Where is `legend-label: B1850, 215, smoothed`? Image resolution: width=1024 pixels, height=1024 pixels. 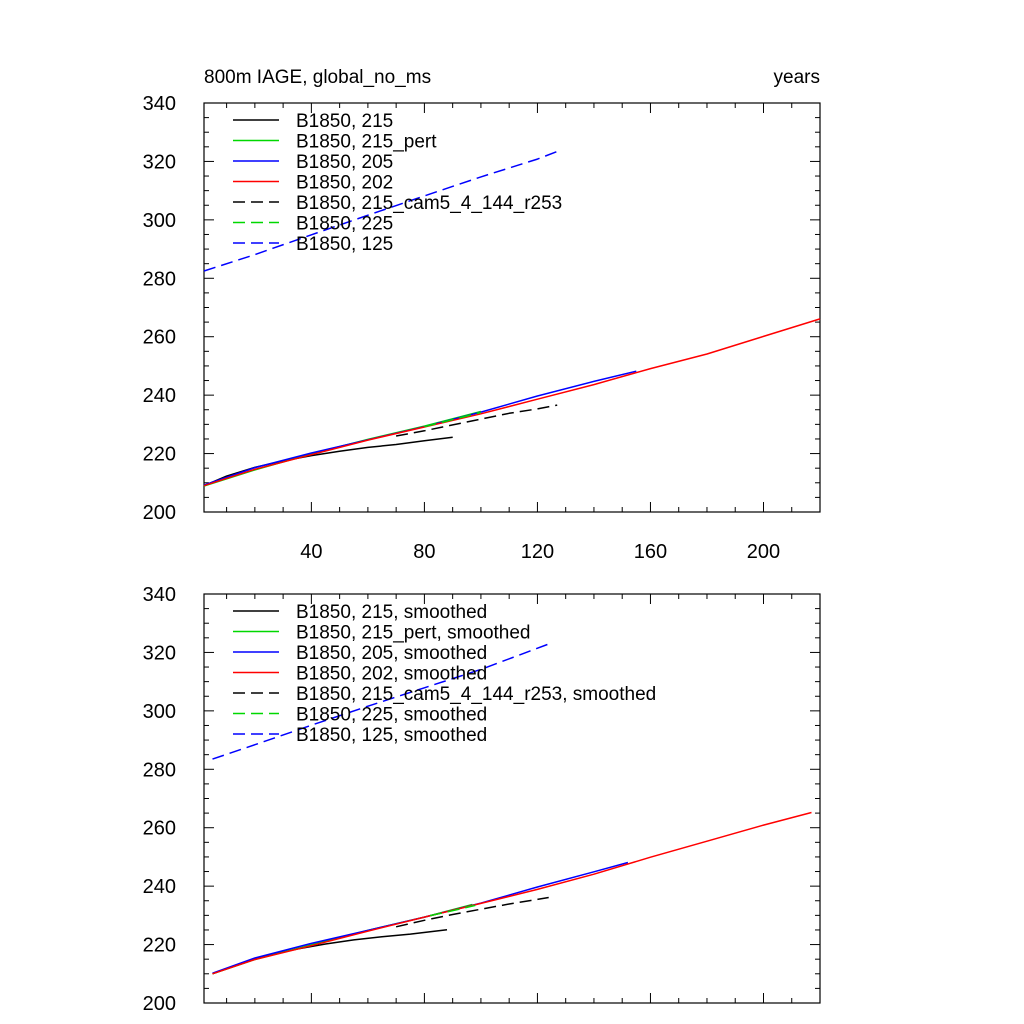 legend-label: B1850, 215, smoothed is located at coordinates (391, 612).